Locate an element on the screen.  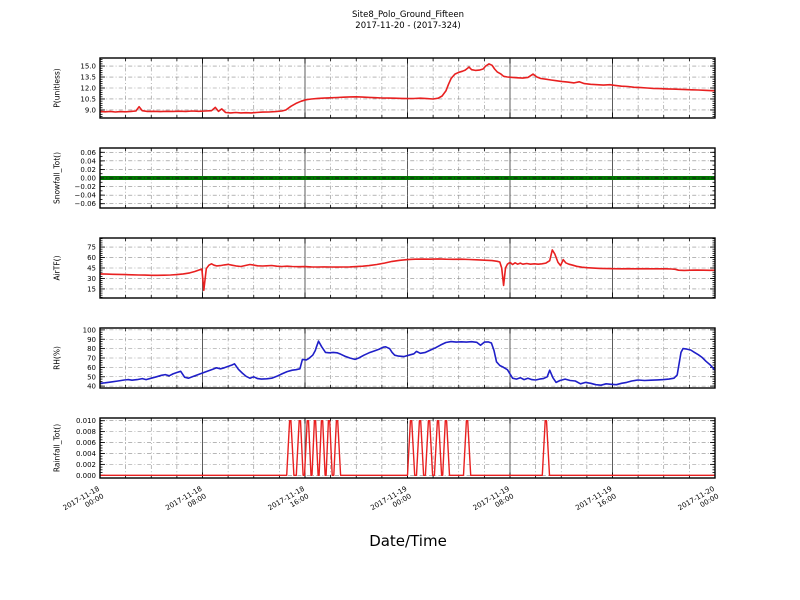
y-tick-label: 0.04 is located at coordinates (88, 161).